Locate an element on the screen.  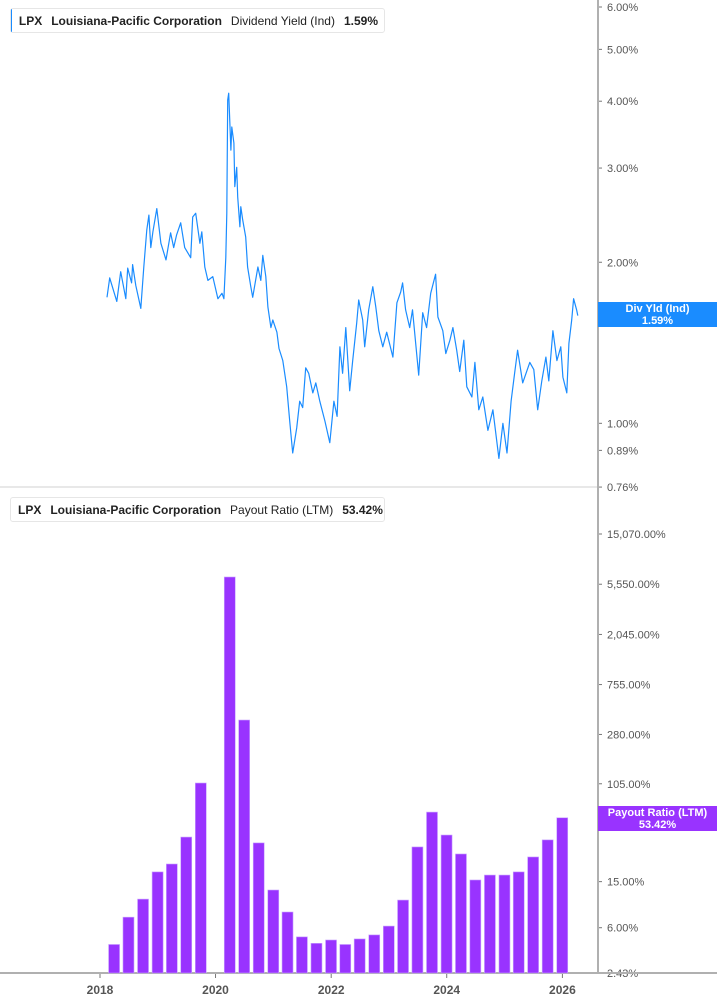
x-axis-ticks: 2018 2020 2022 2024 2026 is located at coordinates (331, 985).